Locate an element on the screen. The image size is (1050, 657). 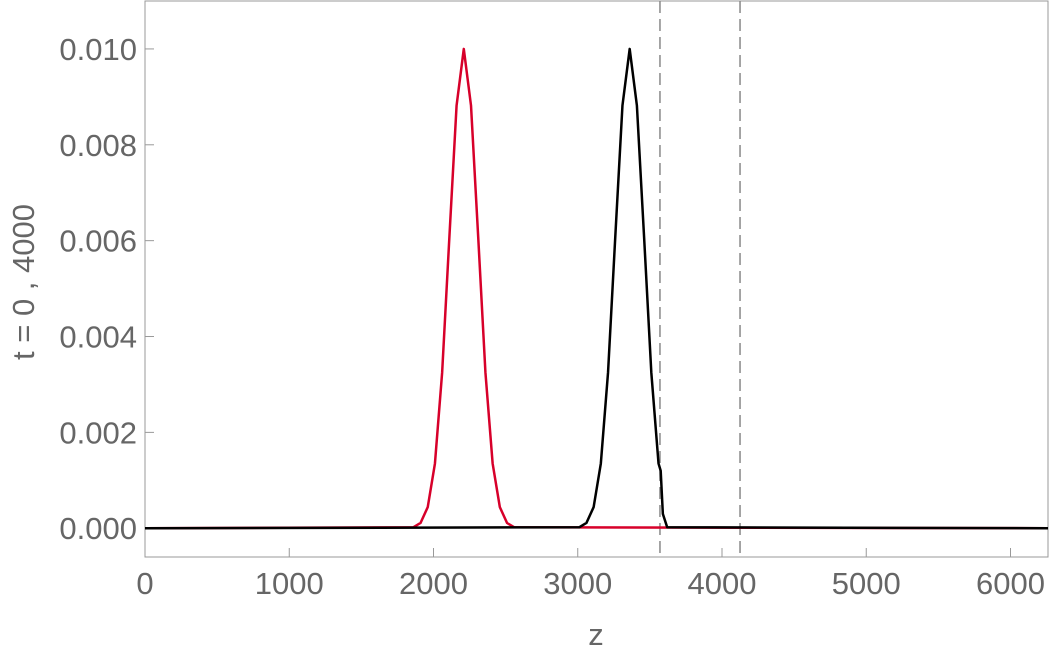
x-tick-label: 4000 is located at coordinates (722, 583).